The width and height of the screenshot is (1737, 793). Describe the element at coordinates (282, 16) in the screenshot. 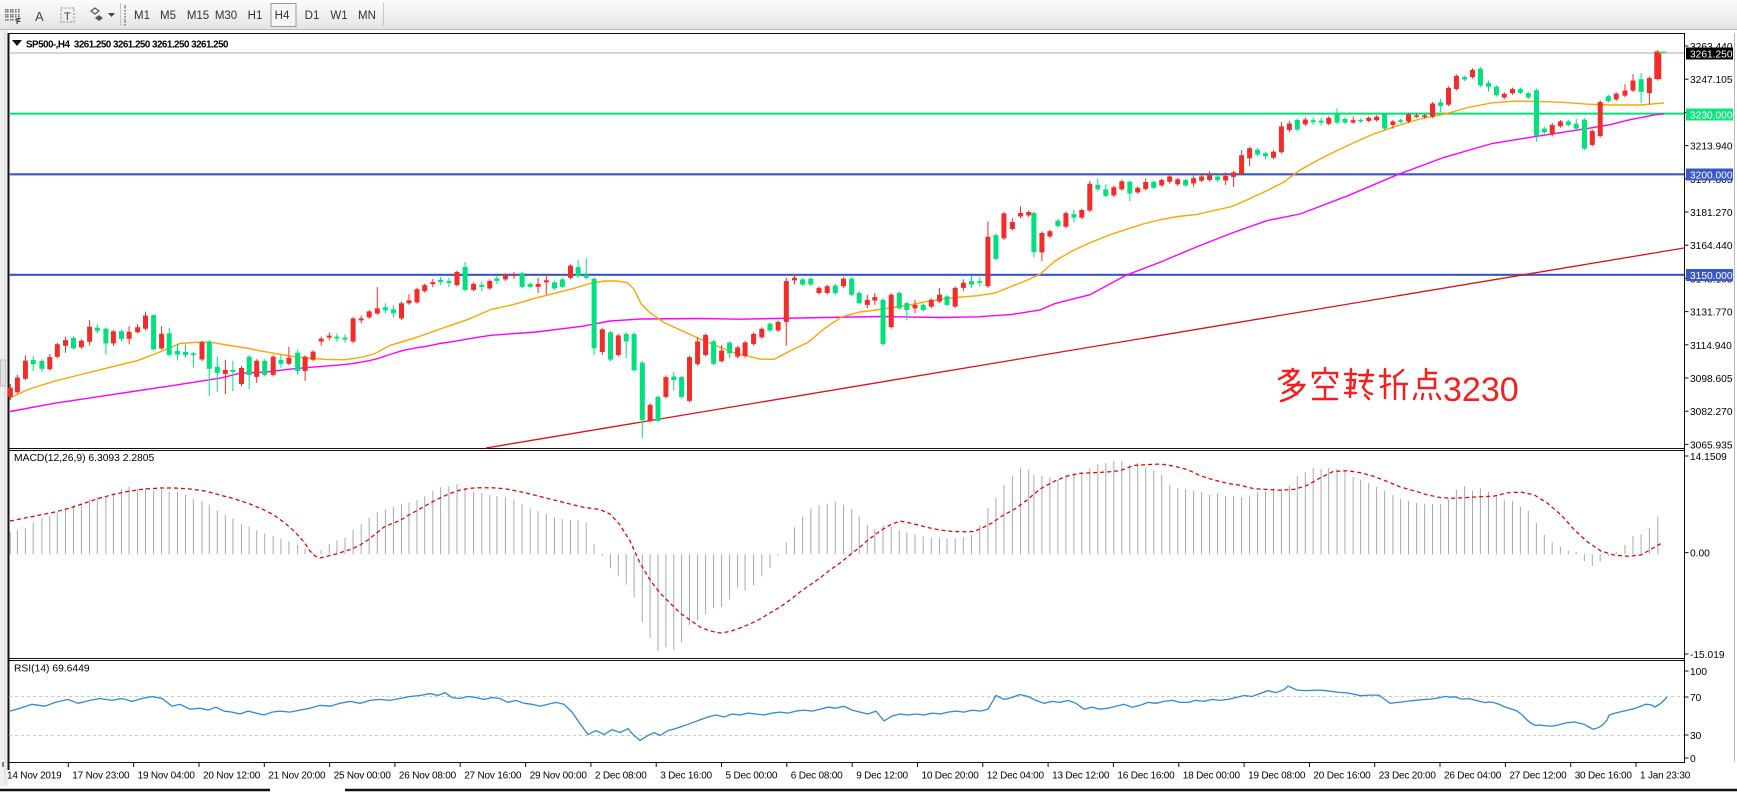

I see `svg-text: H4` at that location.